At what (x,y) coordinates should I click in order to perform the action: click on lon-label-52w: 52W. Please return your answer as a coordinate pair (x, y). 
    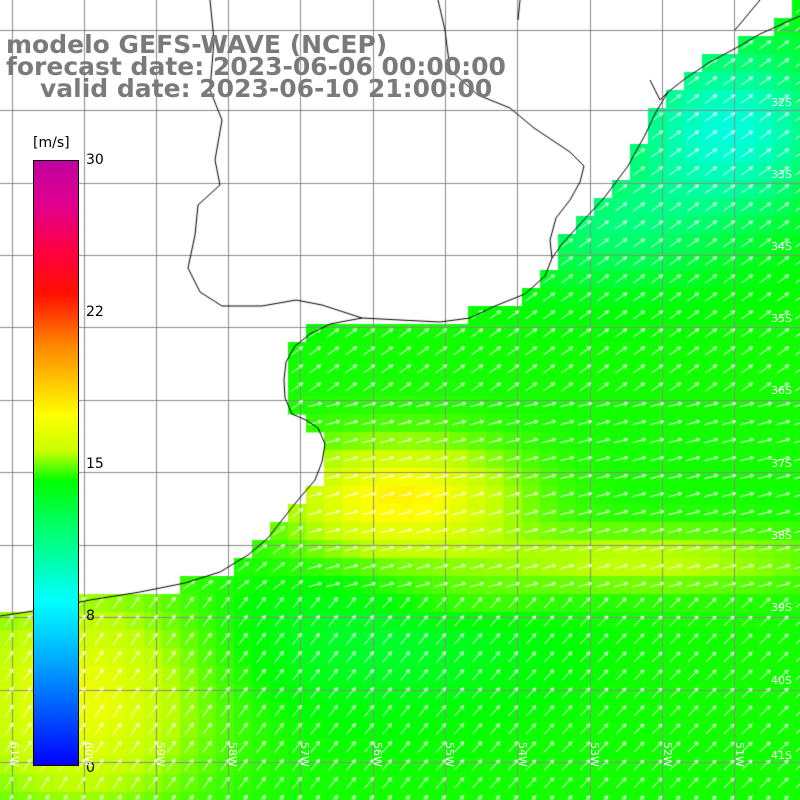
    Looking at the image, I should click on (667, 754).